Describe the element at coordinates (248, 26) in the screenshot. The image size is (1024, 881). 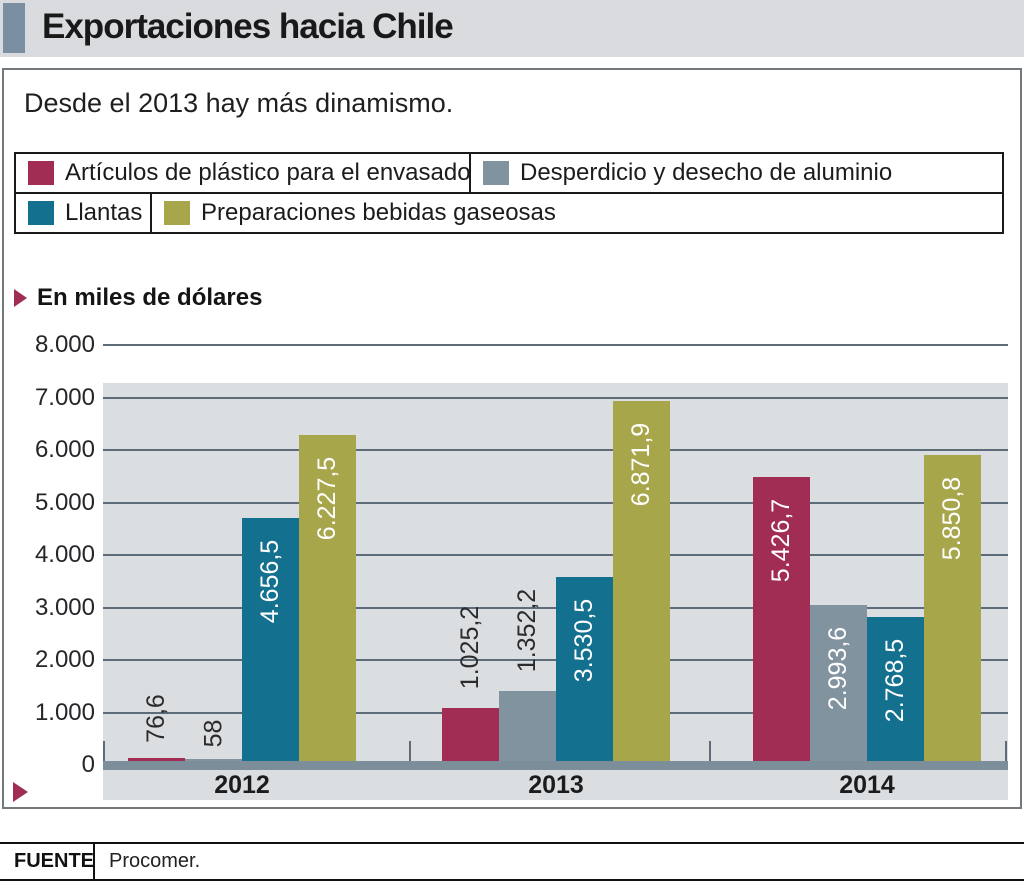
I see `page-title: Exportaciones hacia Chile` at that location.